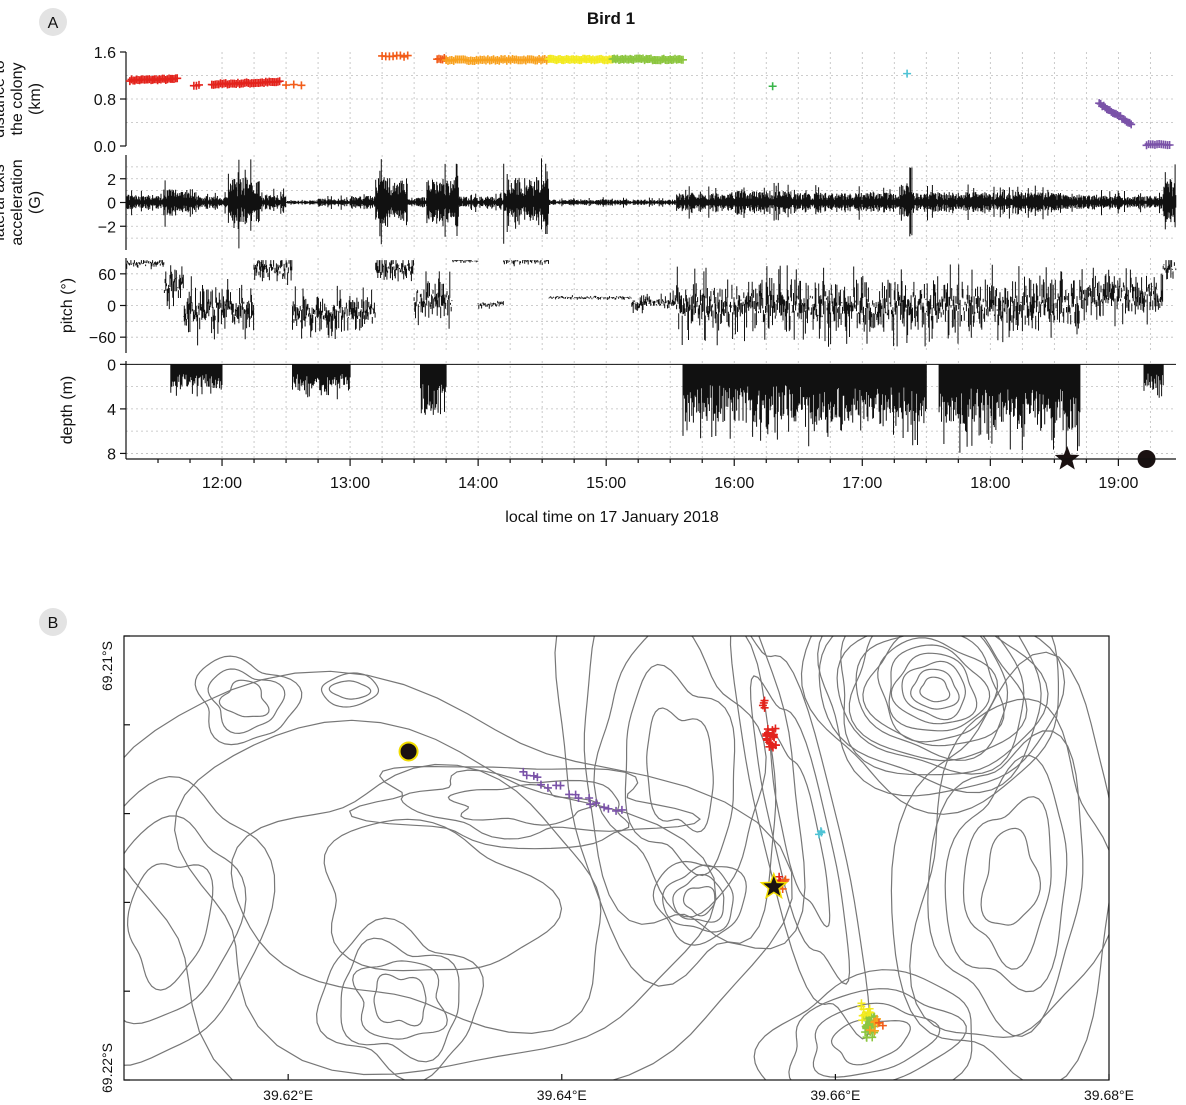 The image size is (1186, 1105). I want to click on acceleration-trace, so click(651, 203).